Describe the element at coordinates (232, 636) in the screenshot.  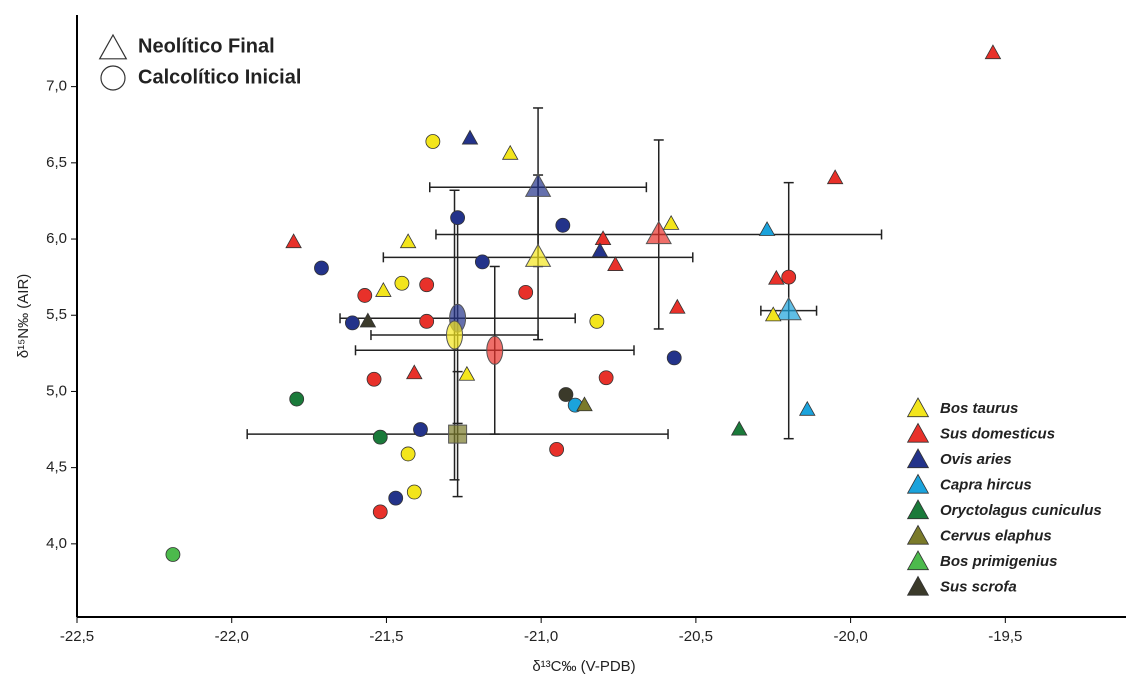
I see `x-tick-label: -22,0` at that location.